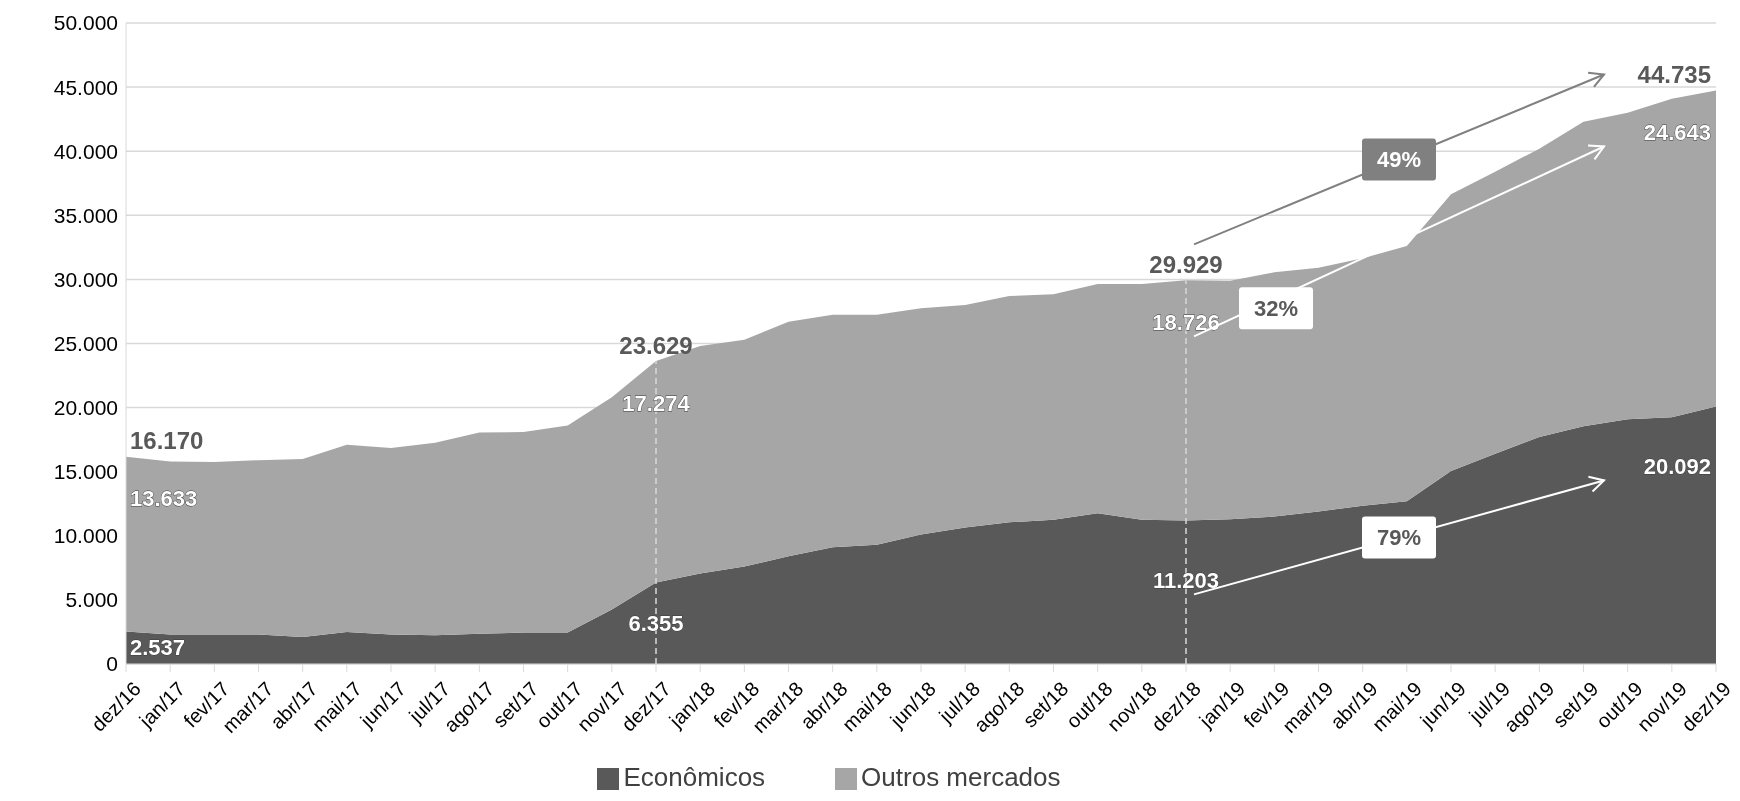 The width and height of the screenshot is (1740, 801). I want to click on annotation: 32%, so click(1276, 308).